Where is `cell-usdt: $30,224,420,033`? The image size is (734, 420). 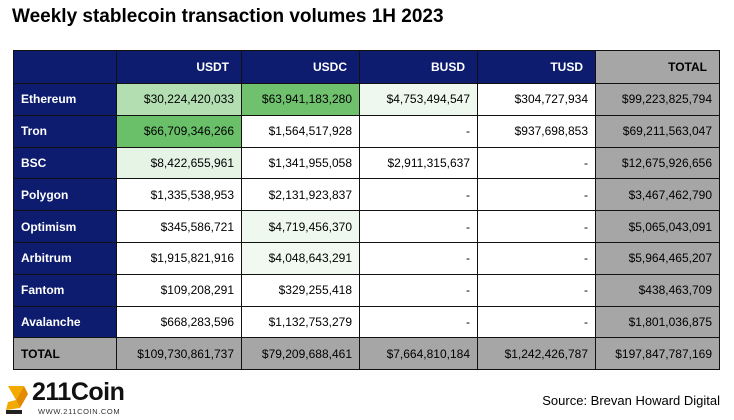 cell-usdt: $30,224,420,033 is located at coordinates (179, 99).